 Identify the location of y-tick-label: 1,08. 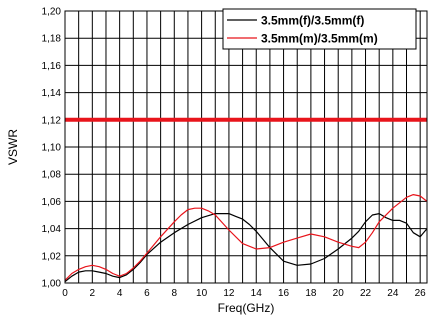
(52, 175).